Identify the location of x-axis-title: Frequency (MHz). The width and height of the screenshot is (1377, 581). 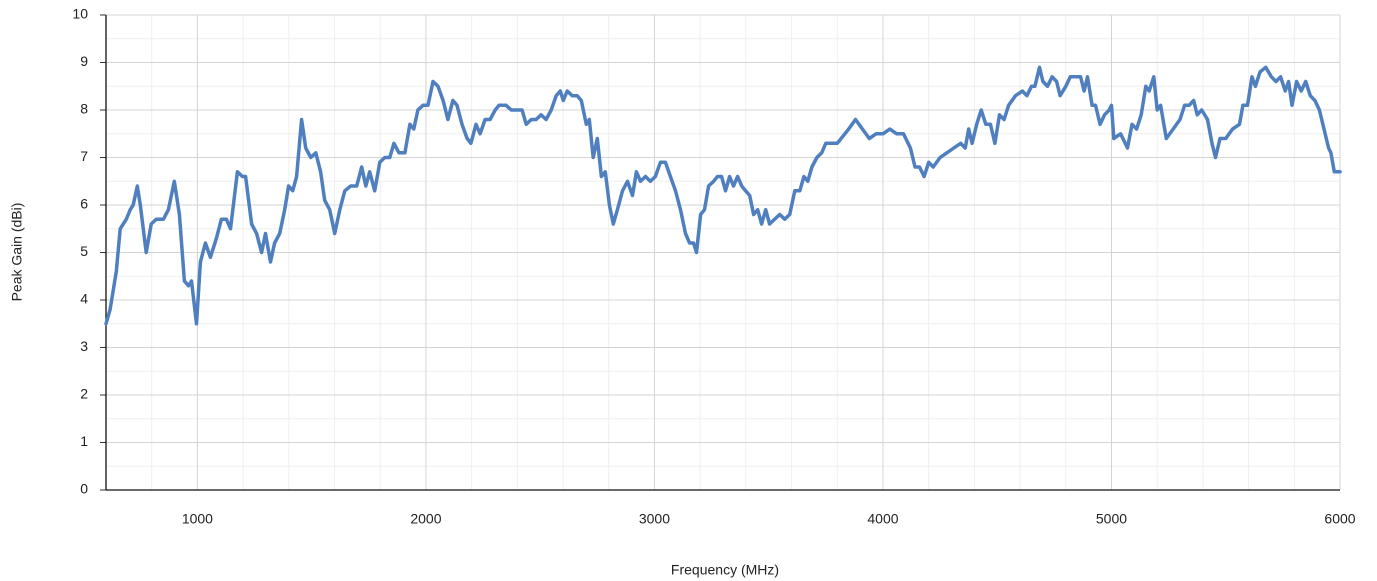
(725, 570).